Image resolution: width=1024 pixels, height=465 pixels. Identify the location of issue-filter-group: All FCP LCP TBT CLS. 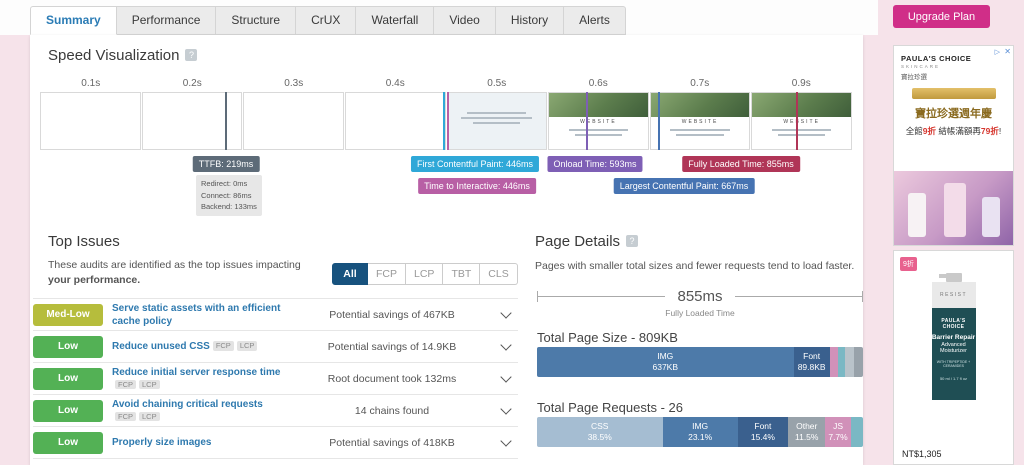
(425, 274).